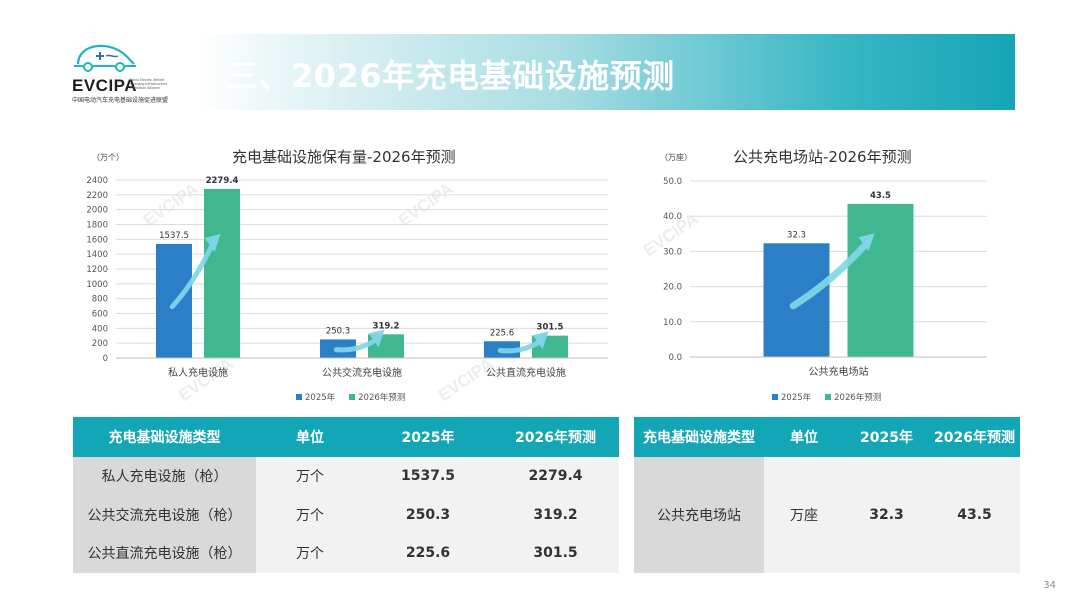 This screenshot has height=608, width=1080. I want to click on x-category-label: 私人充电设施, so click(198, 372).